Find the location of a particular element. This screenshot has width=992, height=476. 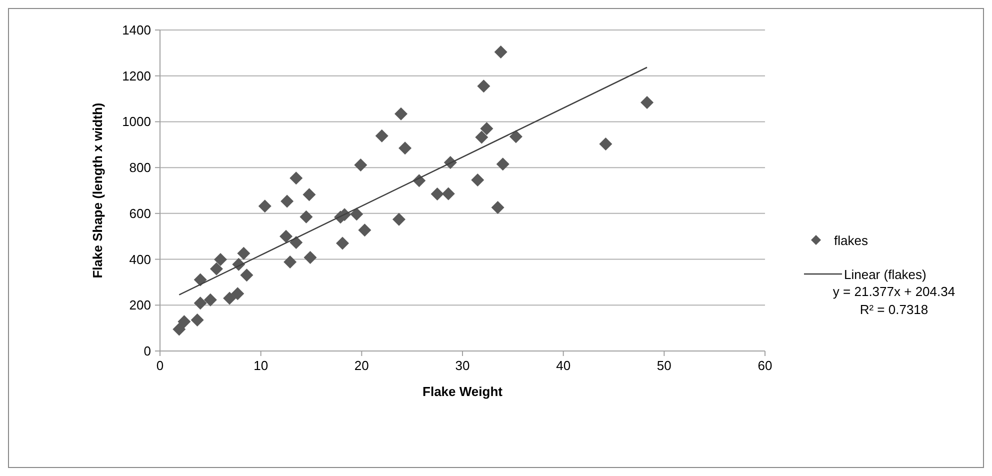

y-tick-label: 600 is located at coordinates (140, 213).